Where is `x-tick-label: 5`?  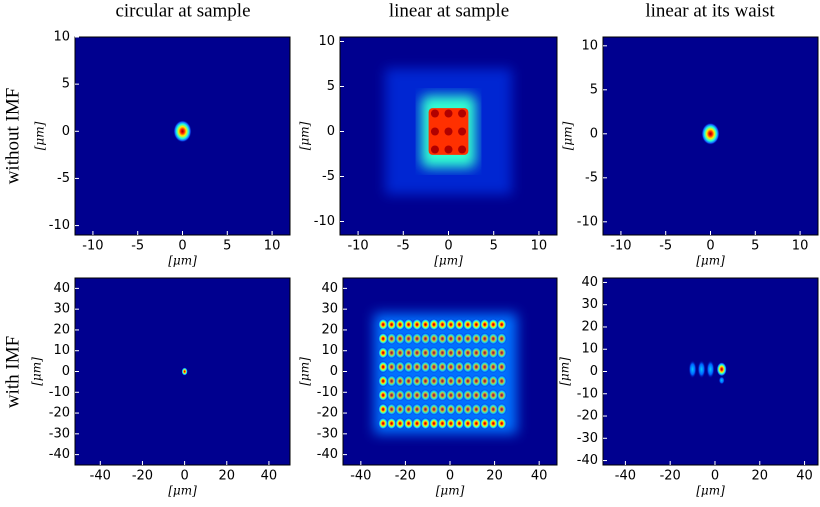
x-tick-label: 5 is located at coordinates (227, 246).